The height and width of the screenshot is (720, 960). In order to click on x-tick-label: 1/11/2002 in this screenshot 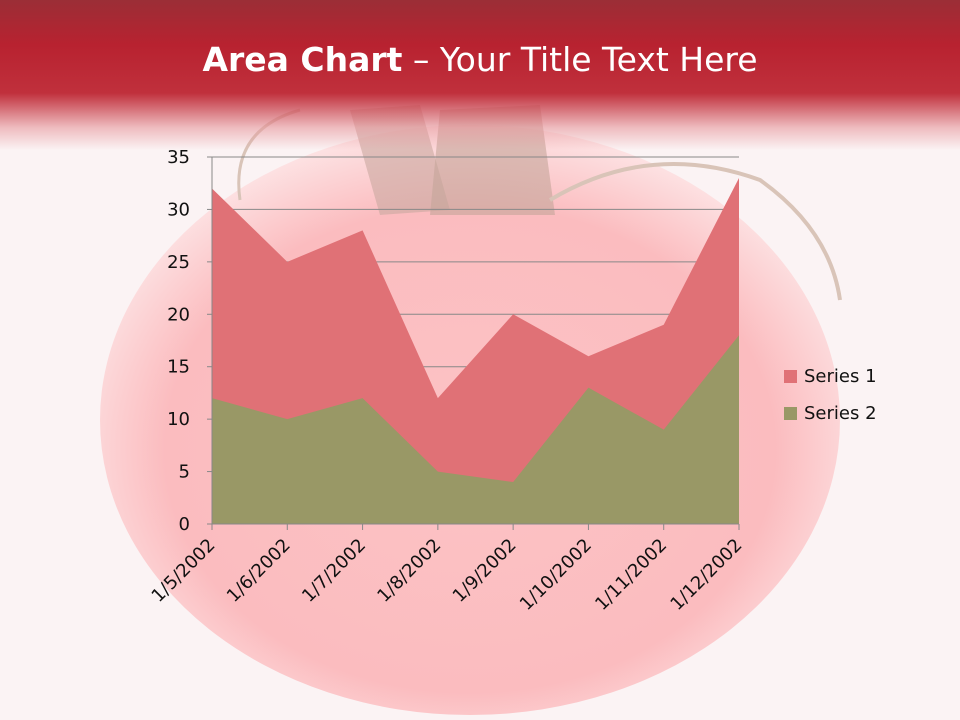, I will do `click(631, 575)`.